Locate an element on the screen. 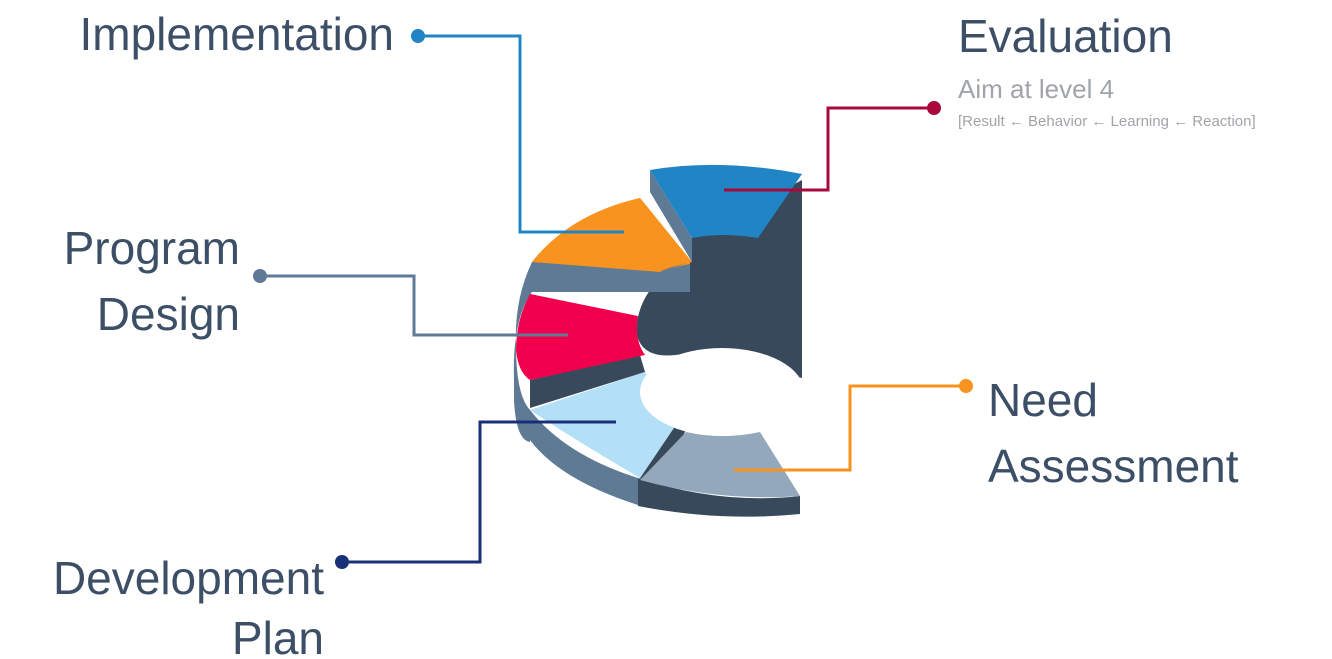 The image size is (1332, 659). connector-implementation is located at coordinates (521, 134).